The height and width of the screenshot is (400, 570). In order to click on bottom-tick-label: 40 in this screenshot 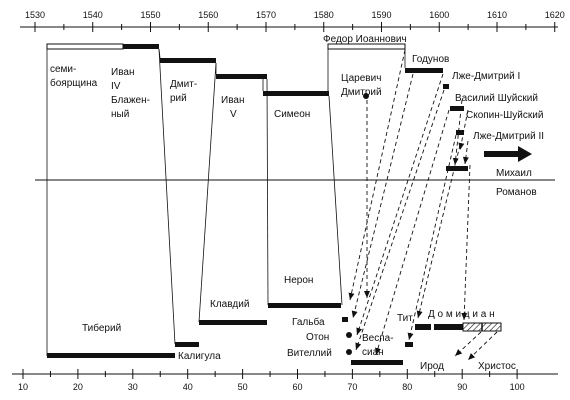, I will do `click(188, 387)`.